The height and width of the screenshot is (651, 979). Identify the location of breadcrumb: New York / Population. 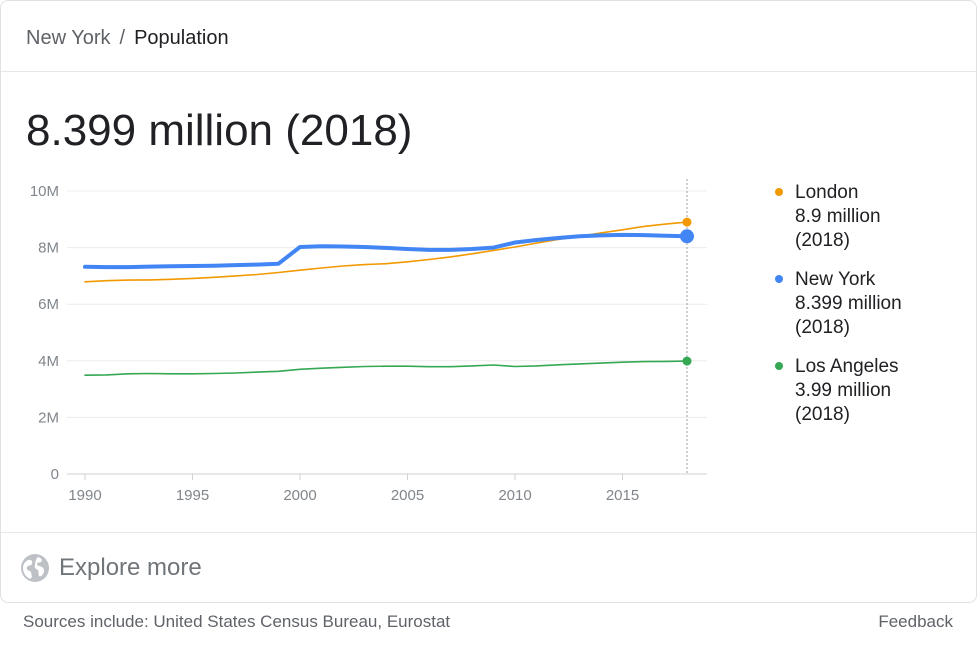
(127, 38).